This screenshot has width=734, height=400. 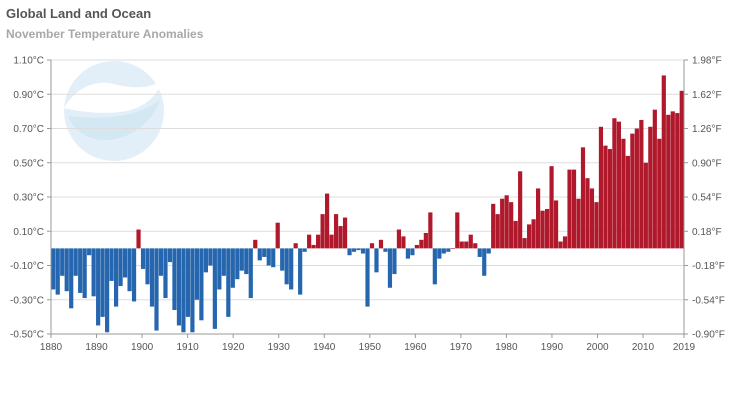 What do you see at coordinates (484, 262) in the screenshot?
I see `bar-1976` at bounding box center [484, 262].